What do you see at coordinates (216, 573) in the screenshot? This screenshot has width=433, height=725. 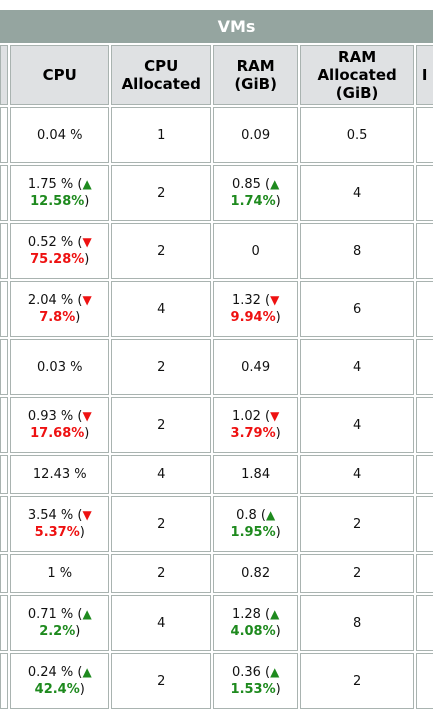 I see `table-row: 1 % 2 0.82 2` at bounding box center [216, 573].